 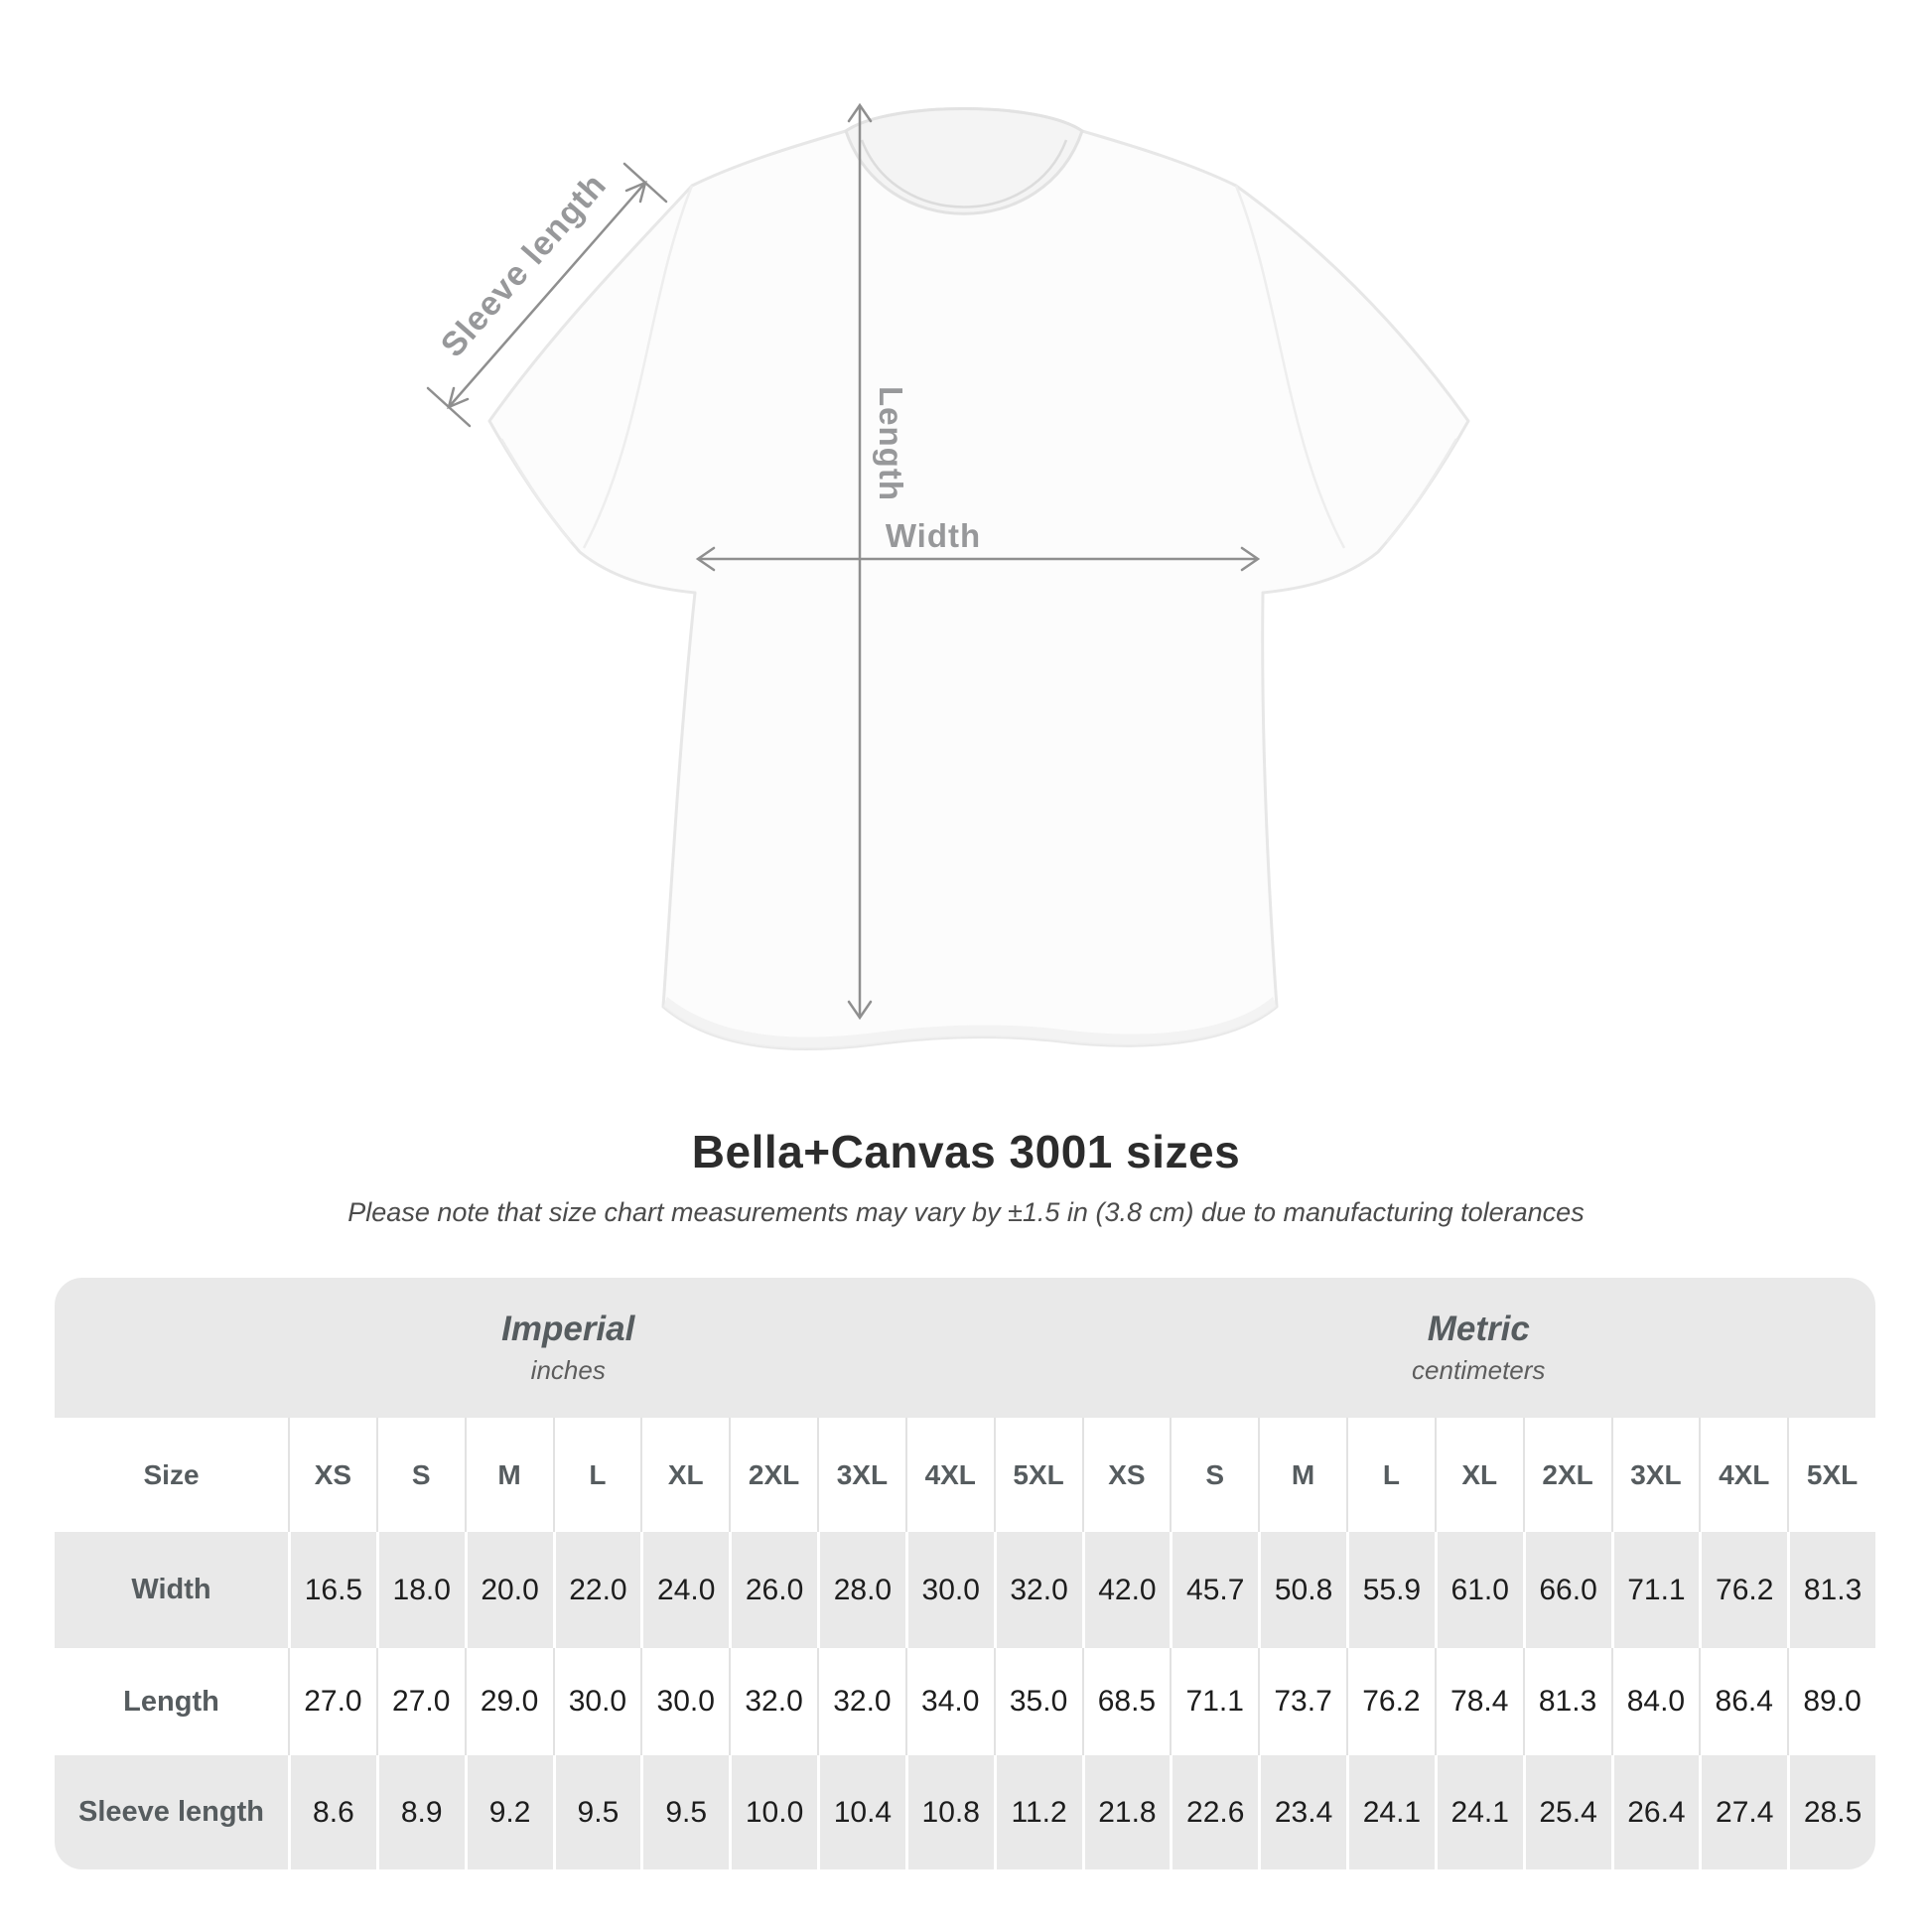 What do you see at coordinates (1478, 1329) in the screenshot?
I see `metric-group-title: Metric` at bounding box center [1478, 1329].